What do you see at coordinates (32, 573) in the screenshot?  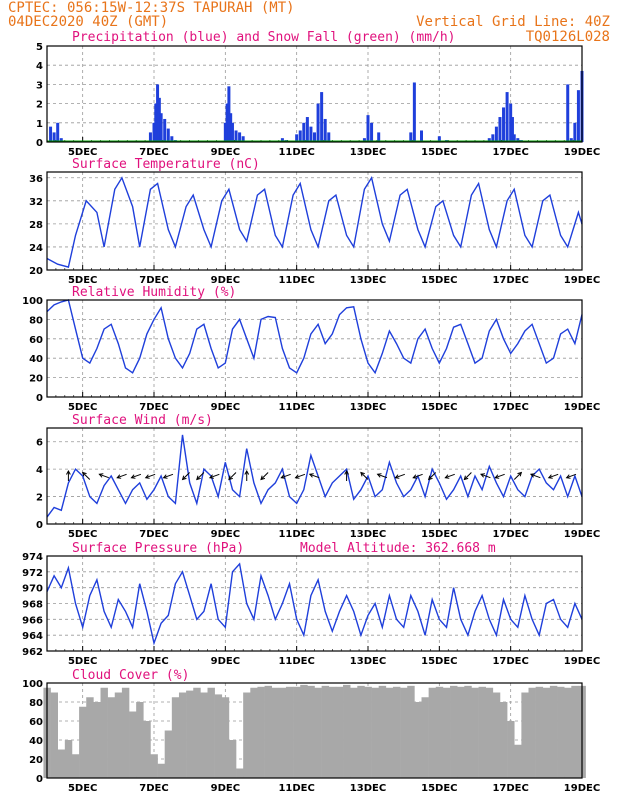 I see `pressure-ytick-label: 972` at bounding box center [32, 573].